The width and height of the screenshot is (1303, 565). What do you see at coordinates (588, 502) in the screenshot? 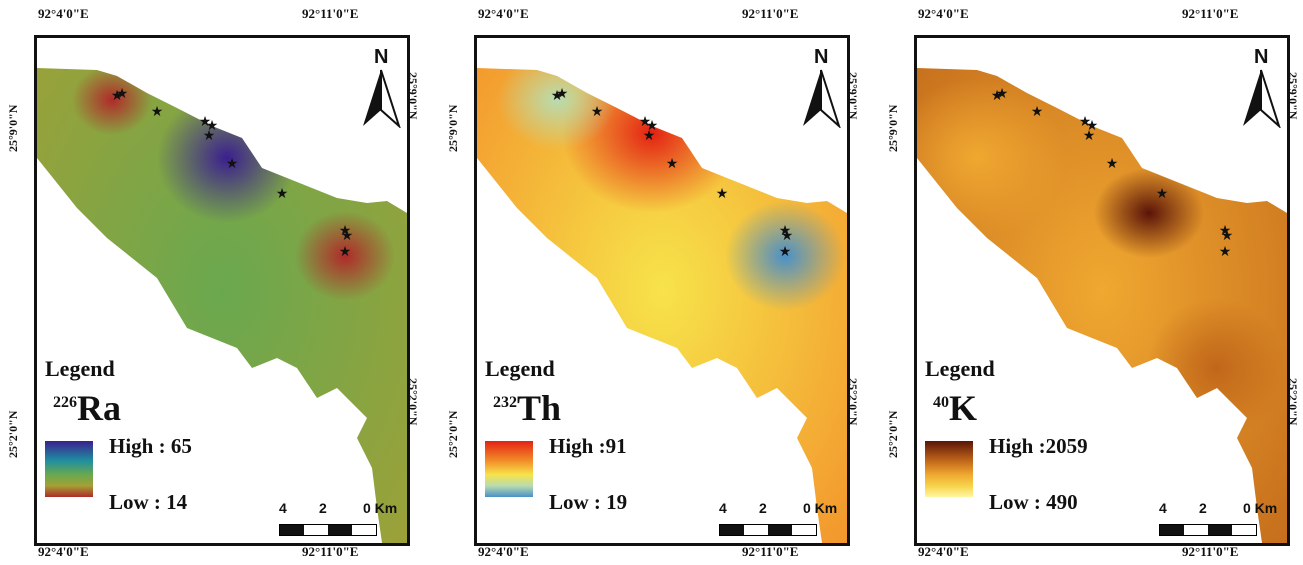
I see `legend-low-label: Low : 19` at bounding box center [588, 502].